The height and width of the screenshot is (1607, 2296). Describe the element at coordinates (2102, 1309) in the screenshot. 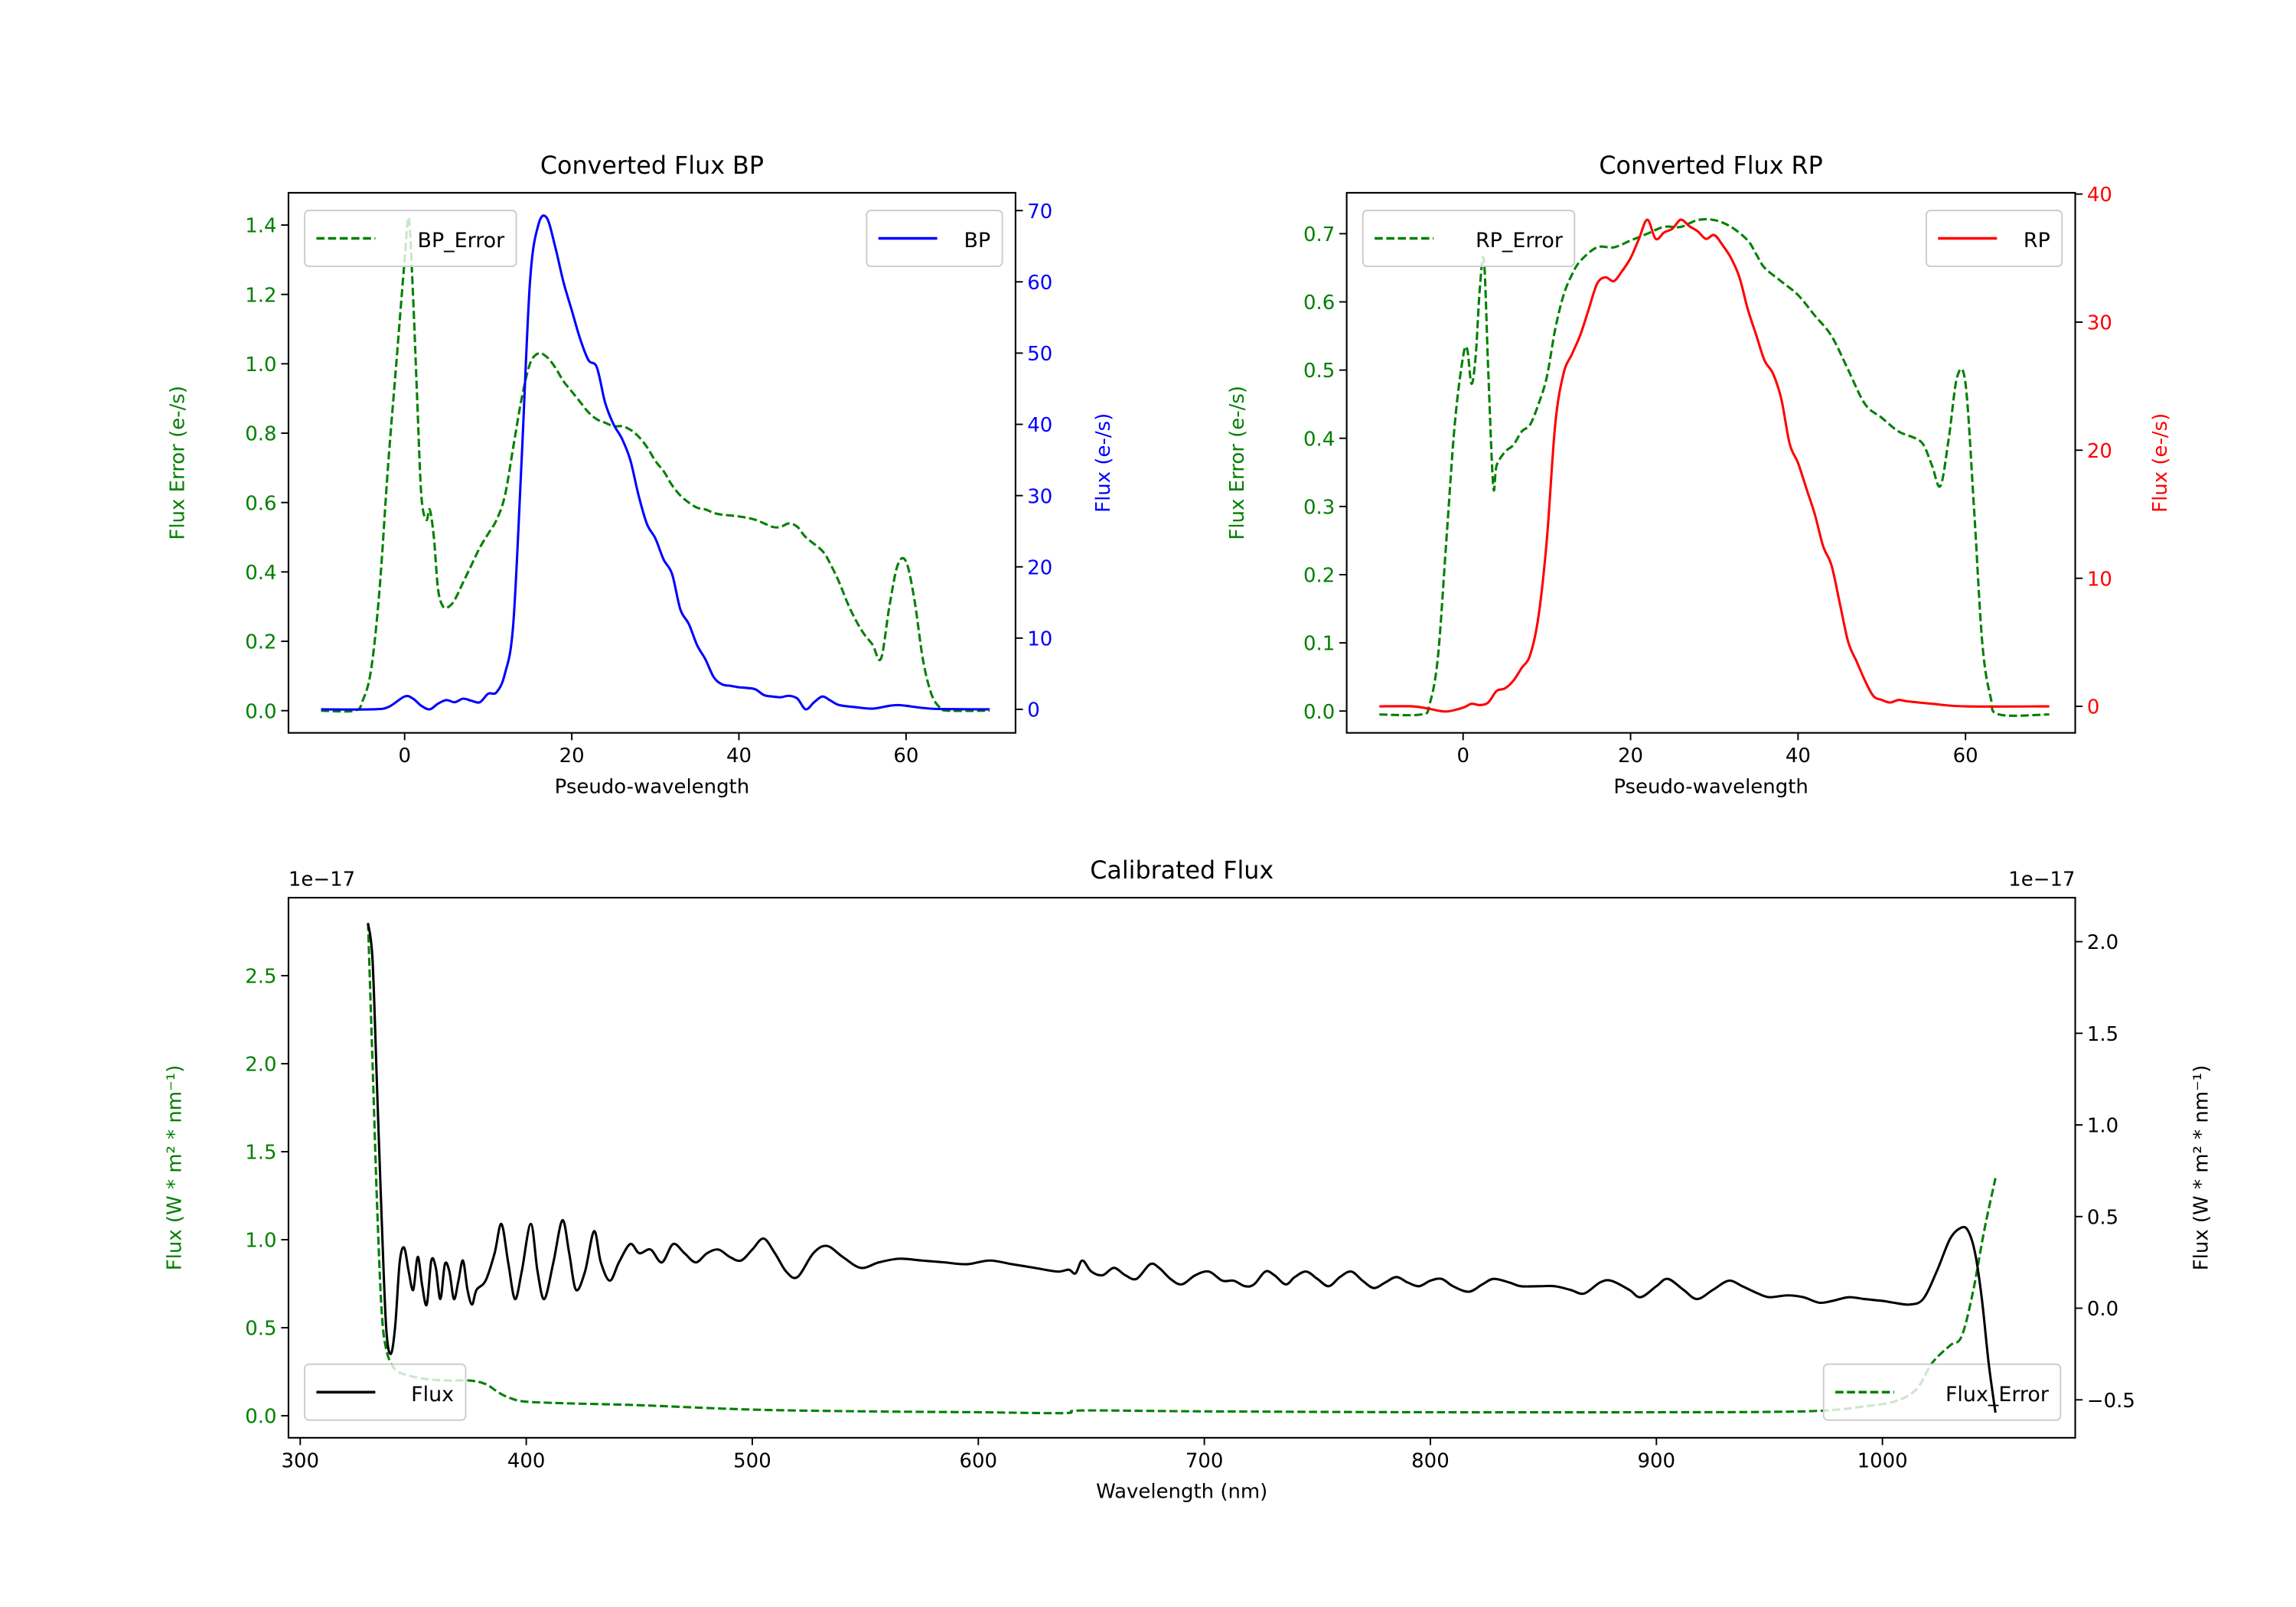

I see `right-y-tick-label: 0.0` at that location.